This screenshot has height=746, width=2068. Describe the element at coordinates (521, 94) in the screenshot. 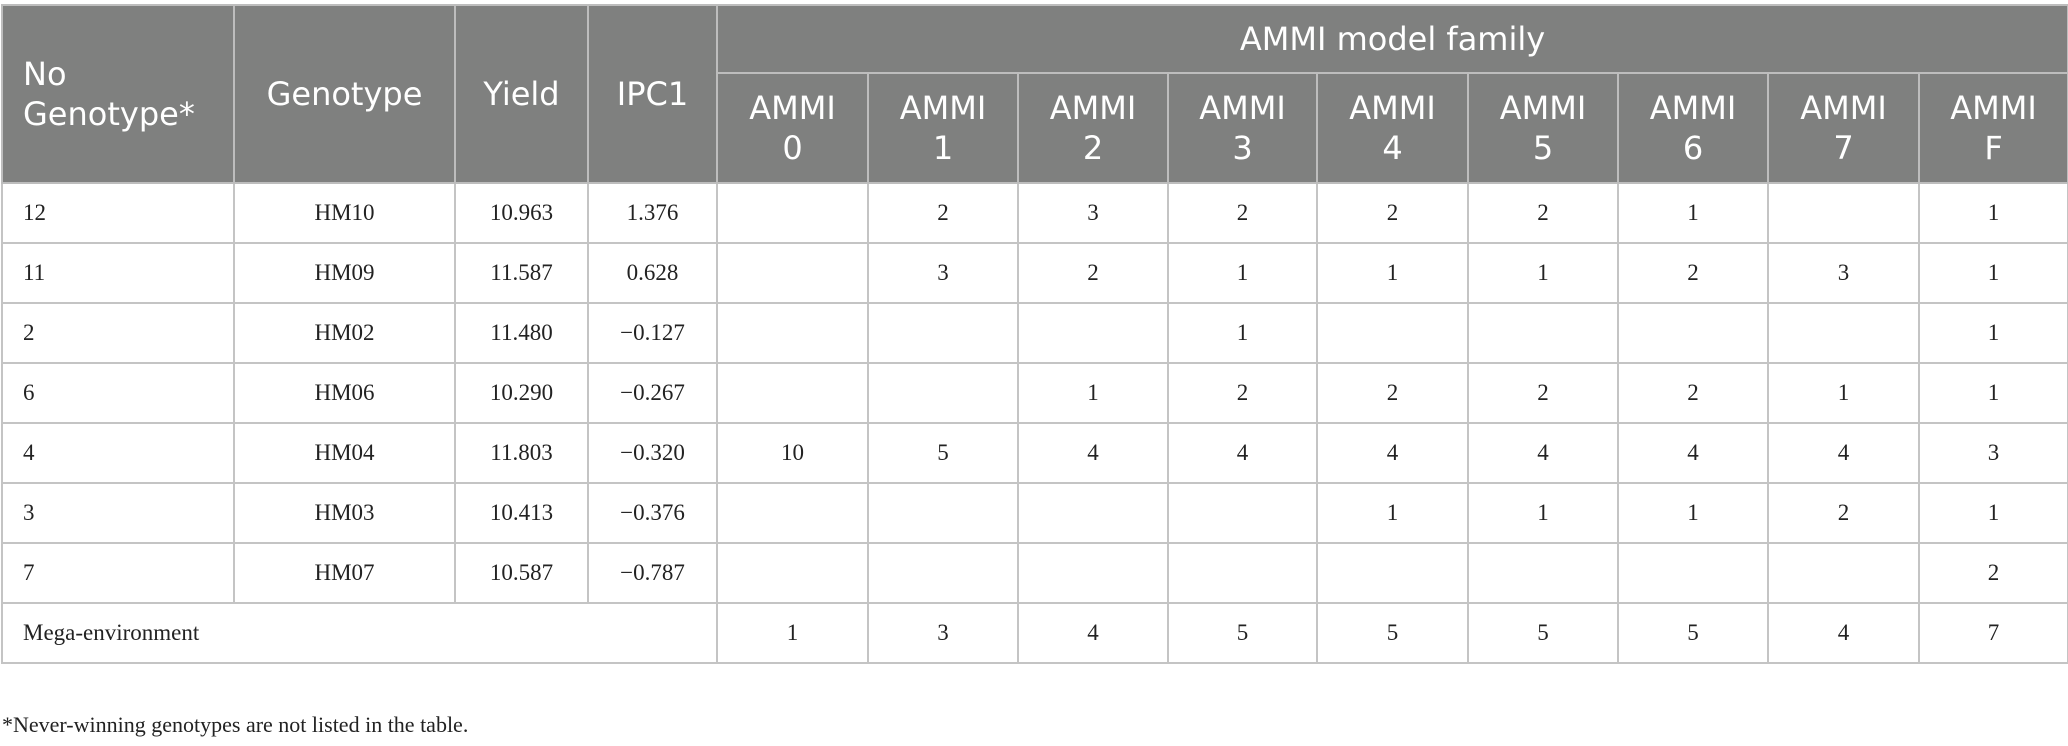

I see `header-yield: Yield` at that location.